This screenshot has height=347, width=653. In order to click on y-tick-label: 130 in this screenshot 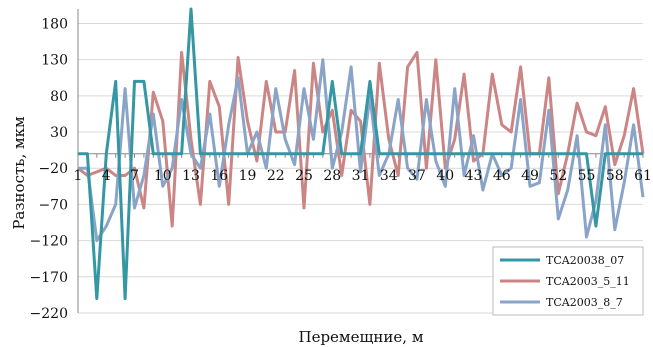, I will do `click(54, 61)`.